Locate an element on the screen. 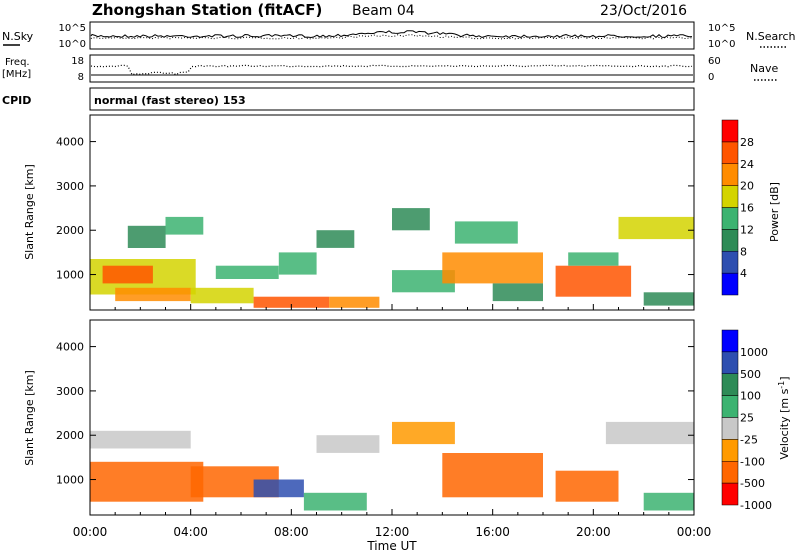 The height and width of the screenshot is (554, 800). nave-tick-top: 60 is located at coordinates (714, 61).